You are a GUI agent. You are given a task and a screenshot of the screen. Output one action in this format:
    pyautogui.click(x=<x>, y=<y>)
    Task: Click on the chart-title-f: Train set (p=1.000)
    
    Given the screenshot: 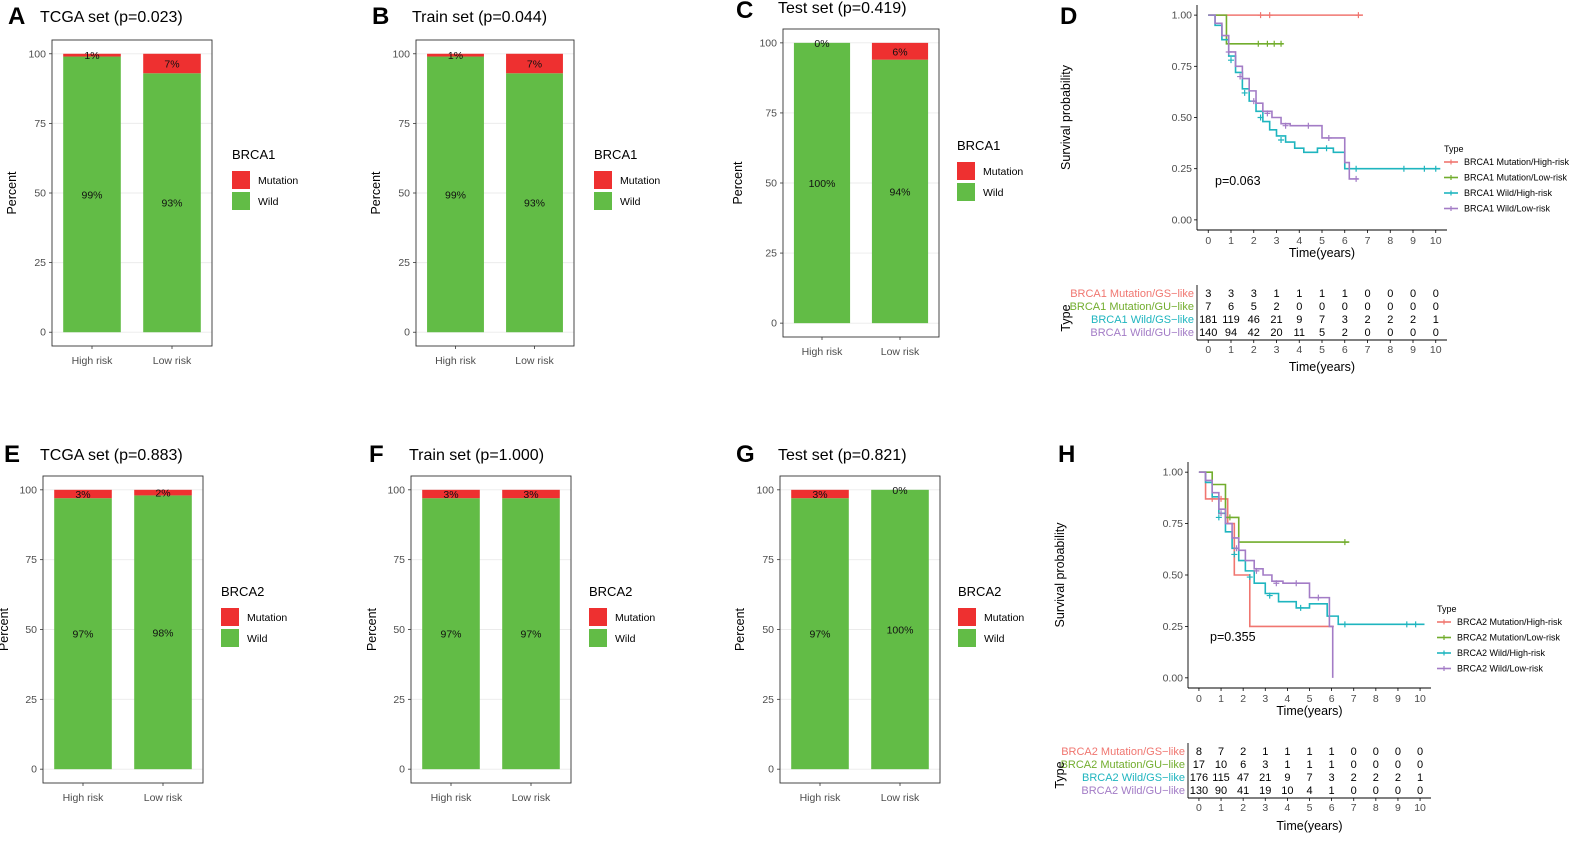 What is the action you would take?
    pyautogui.click(x=476, y=455)
    